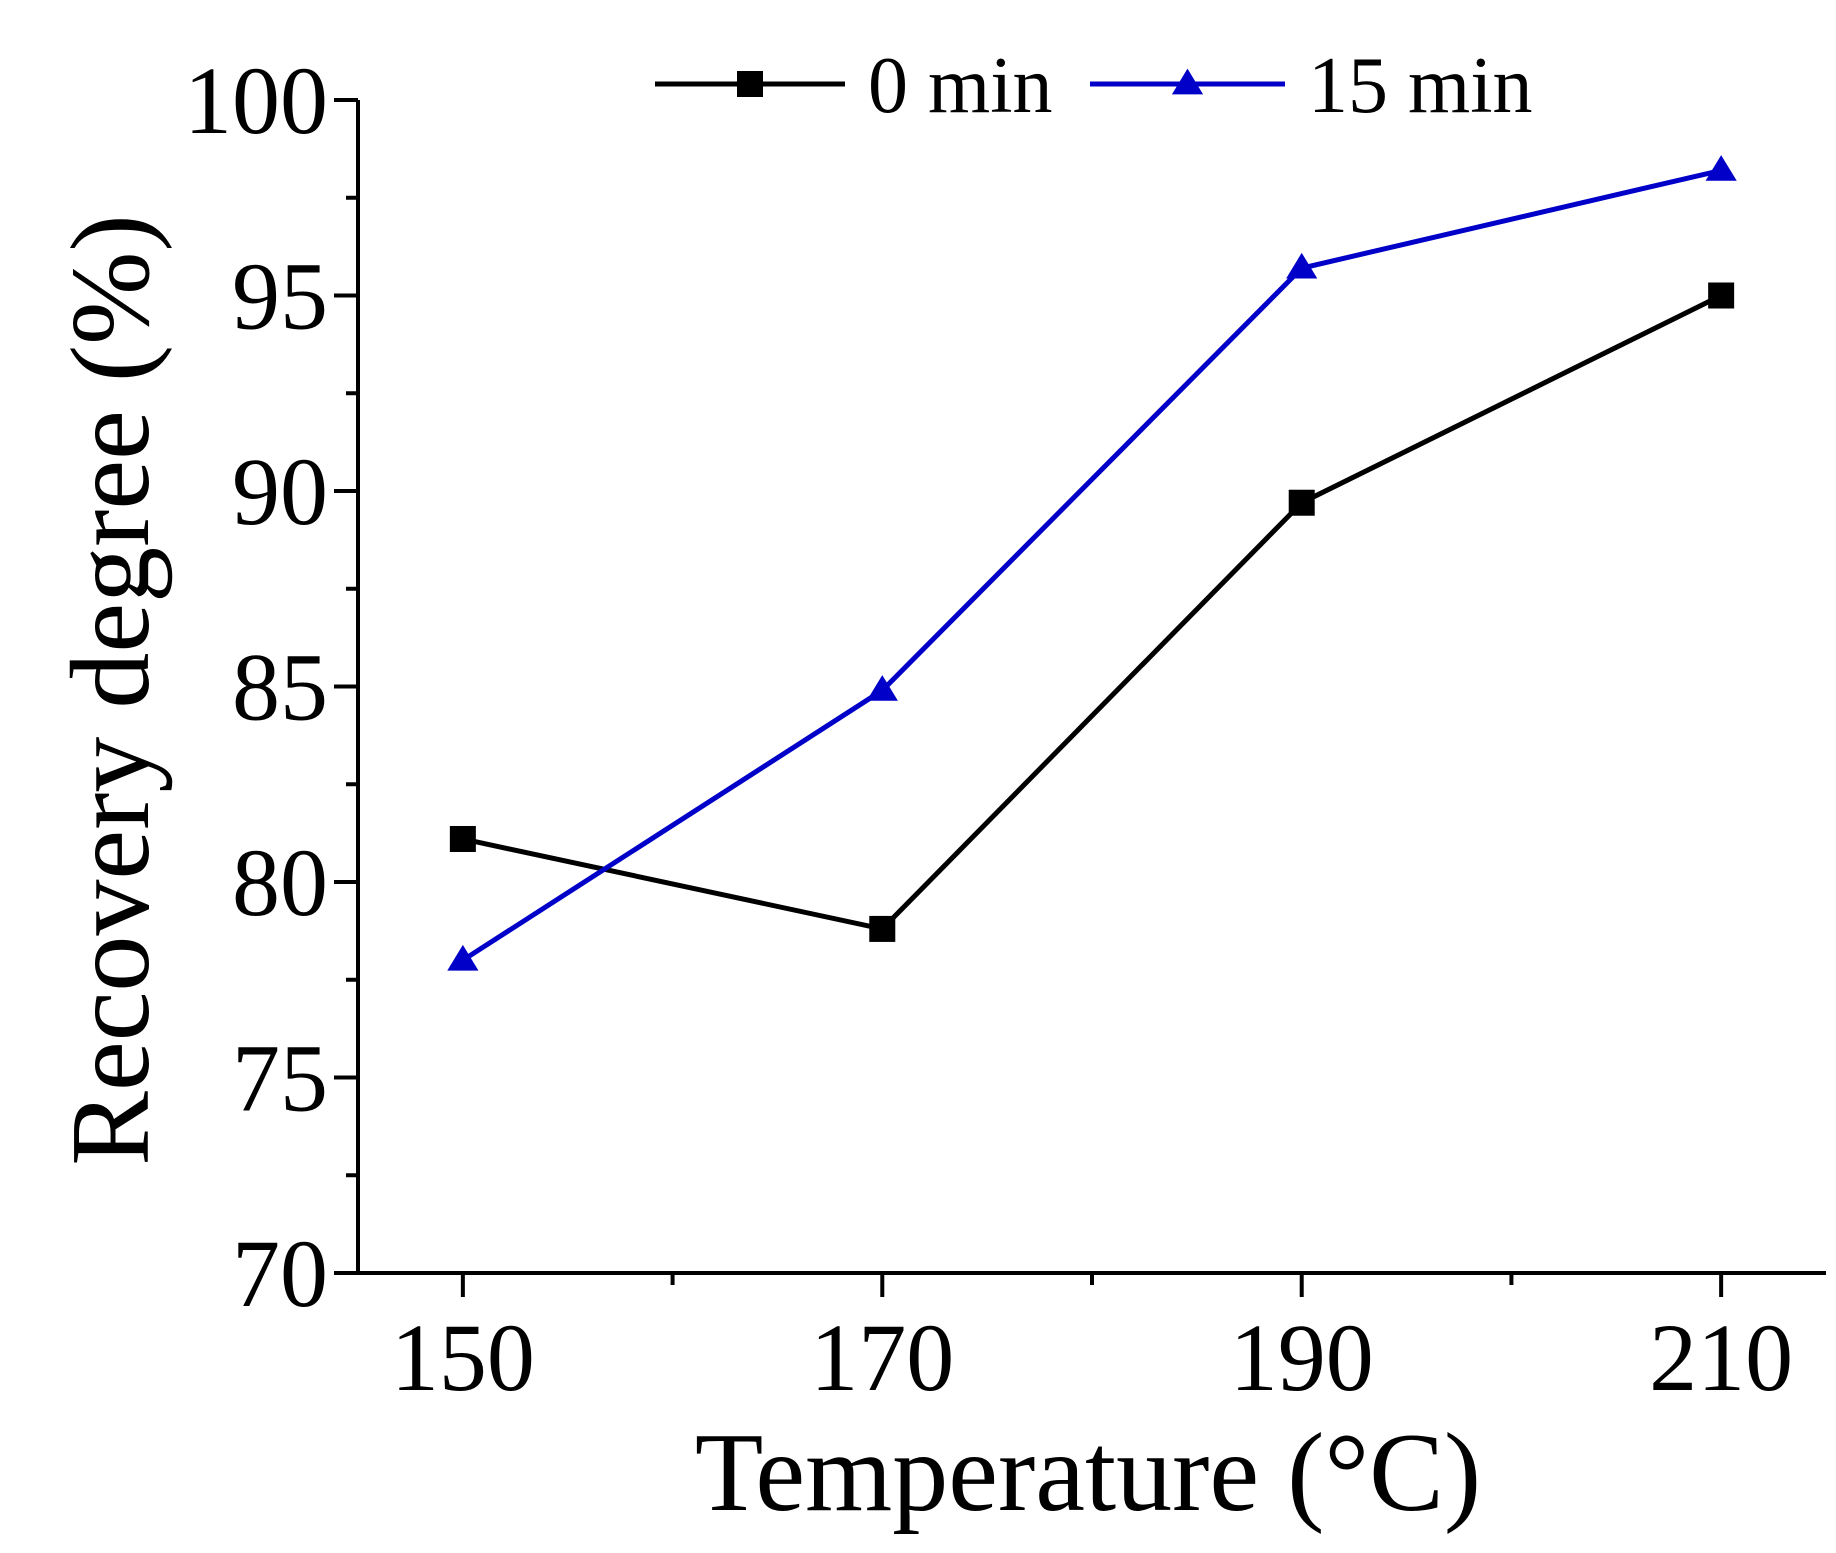  I want to click on legend-label-0-min: 0 min, so click(960, 86).